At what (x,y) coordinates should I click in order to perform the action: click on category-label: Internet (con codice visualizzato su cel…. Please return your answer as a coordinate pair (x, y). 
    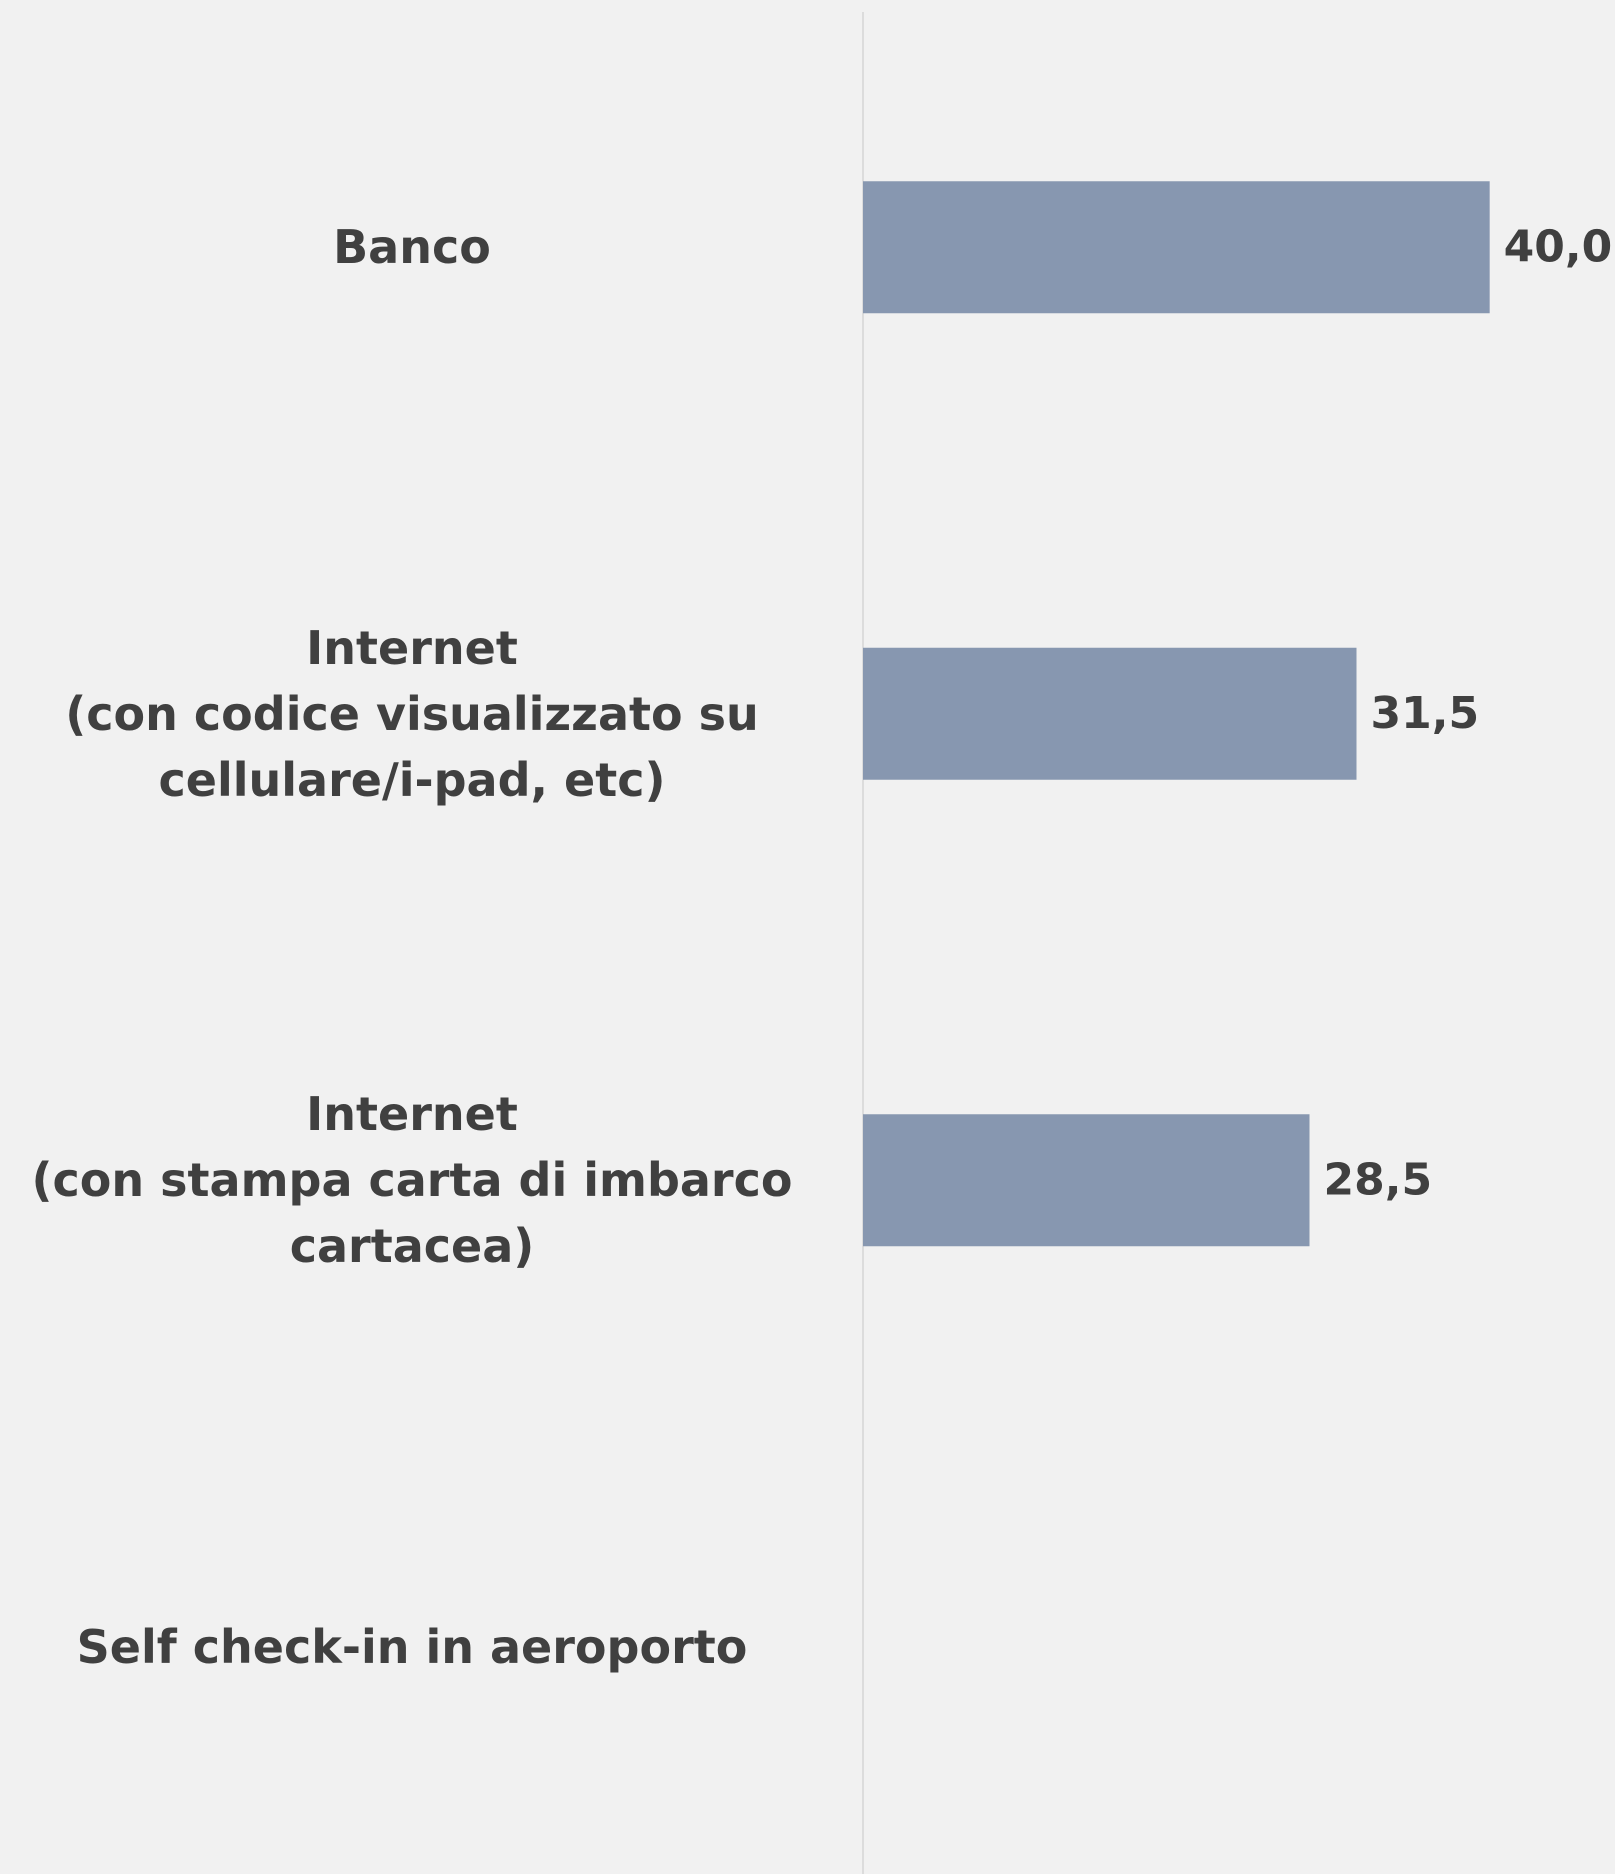
    Looking at the image, I should click on (412, 713).